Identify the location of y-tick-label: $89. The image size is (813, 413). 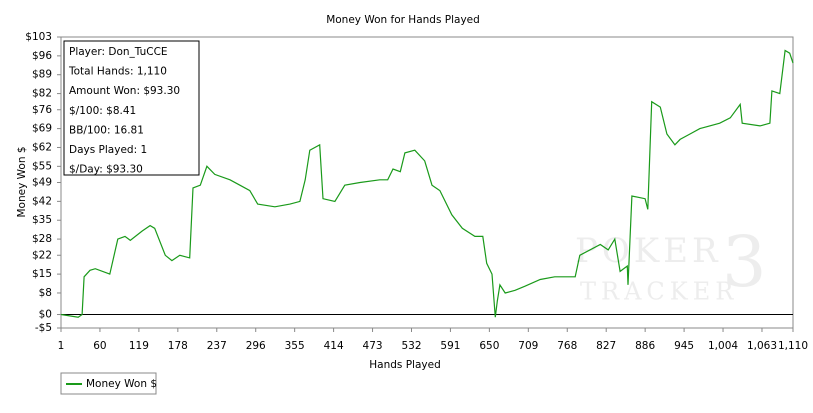
(42, 75).